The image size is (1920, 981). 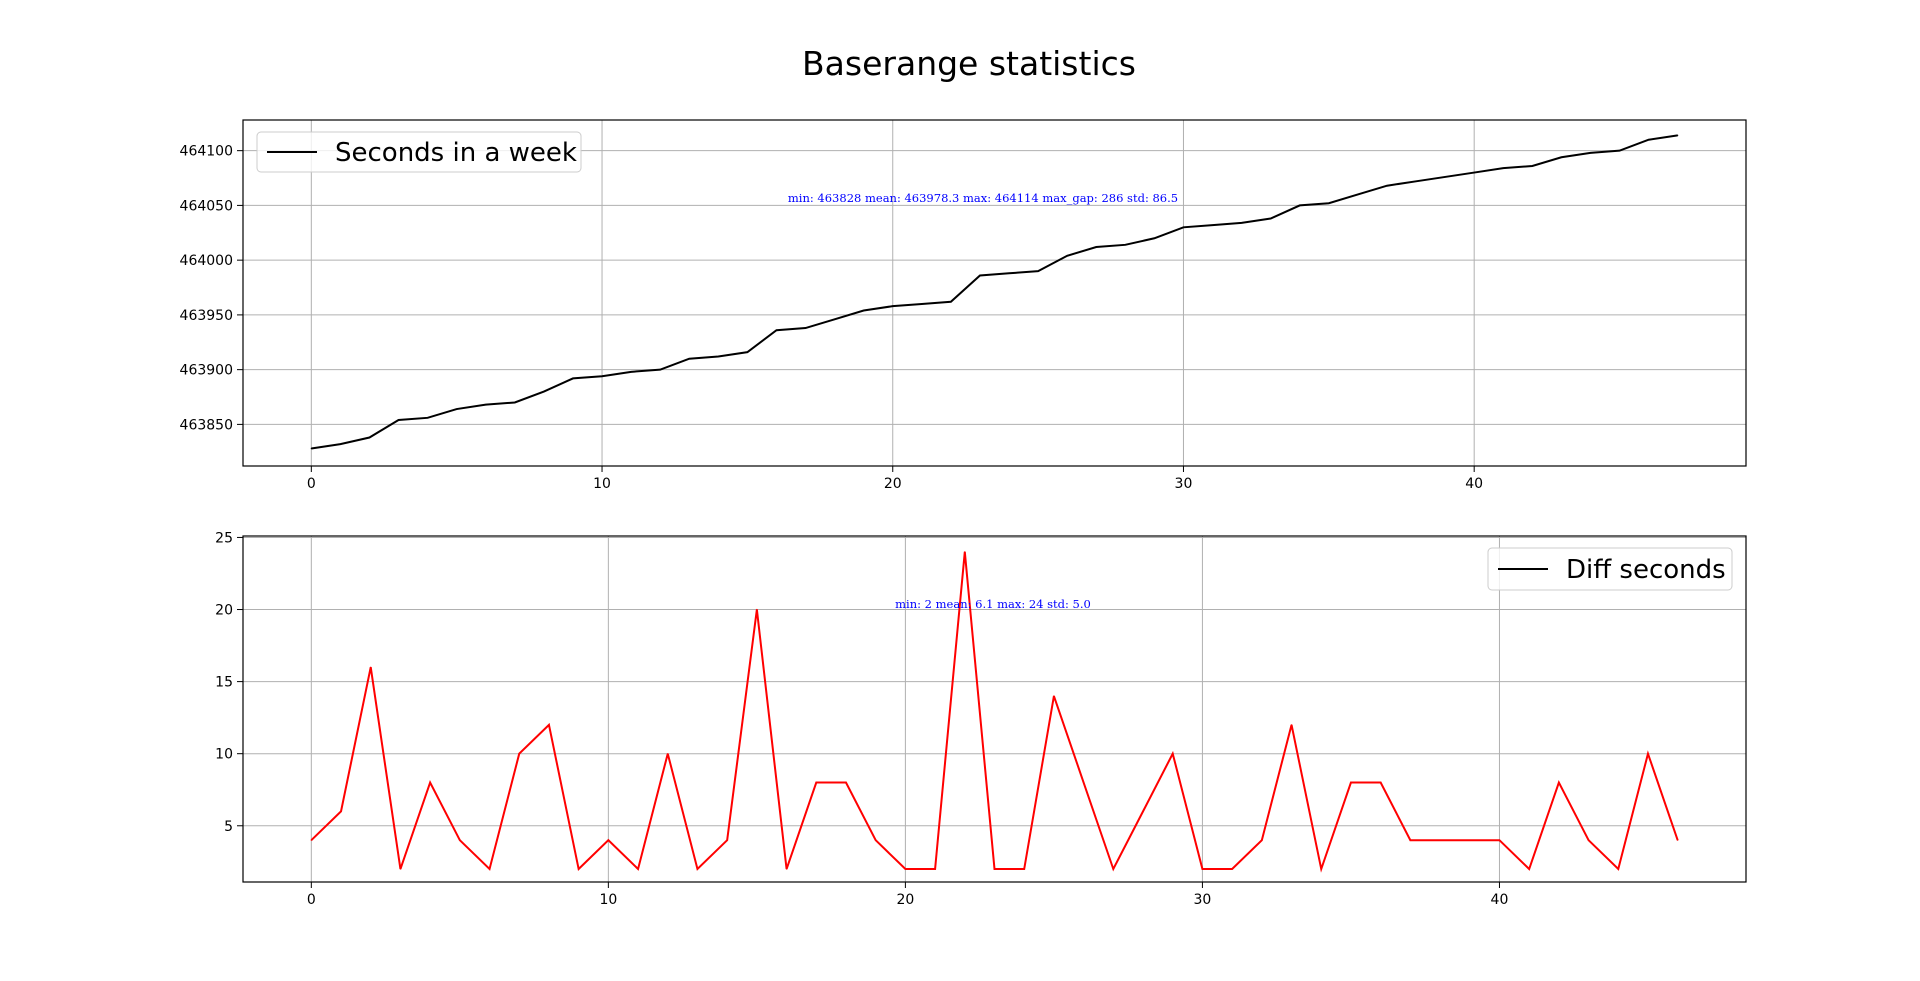 I want to click on legend: Diff seconds, so click(x=1610, y=569).